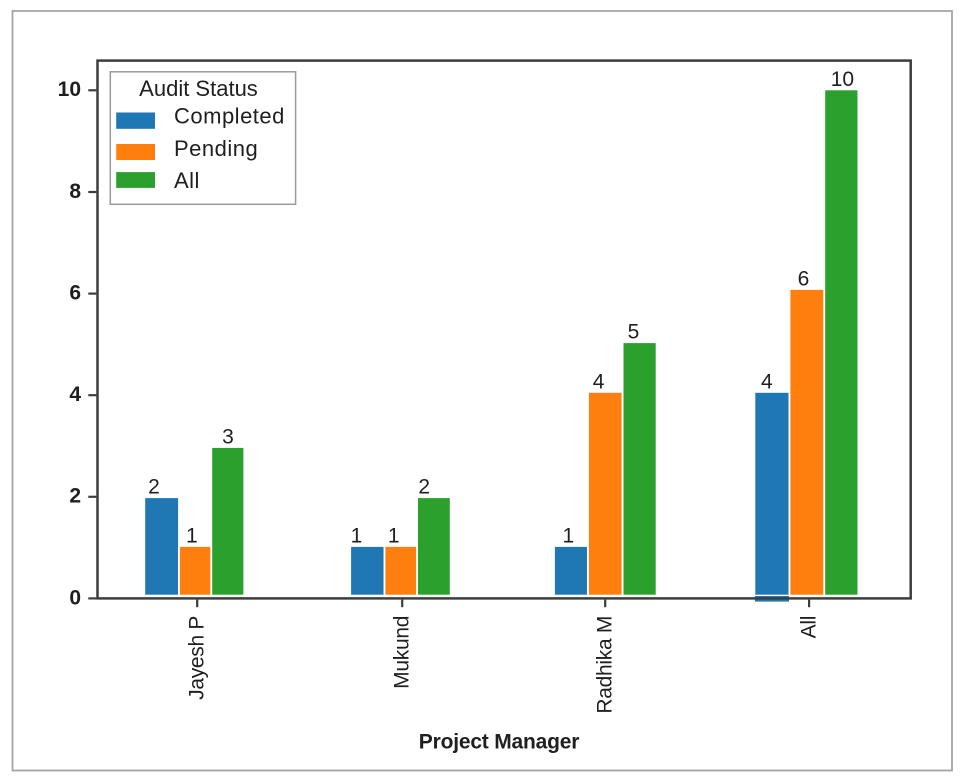 This screenshot has height=784, width=969. What do you see at coordinates (402, 652) in the screenshot?
I see `svg-text: Mukund` at bounding box center [402, 652].